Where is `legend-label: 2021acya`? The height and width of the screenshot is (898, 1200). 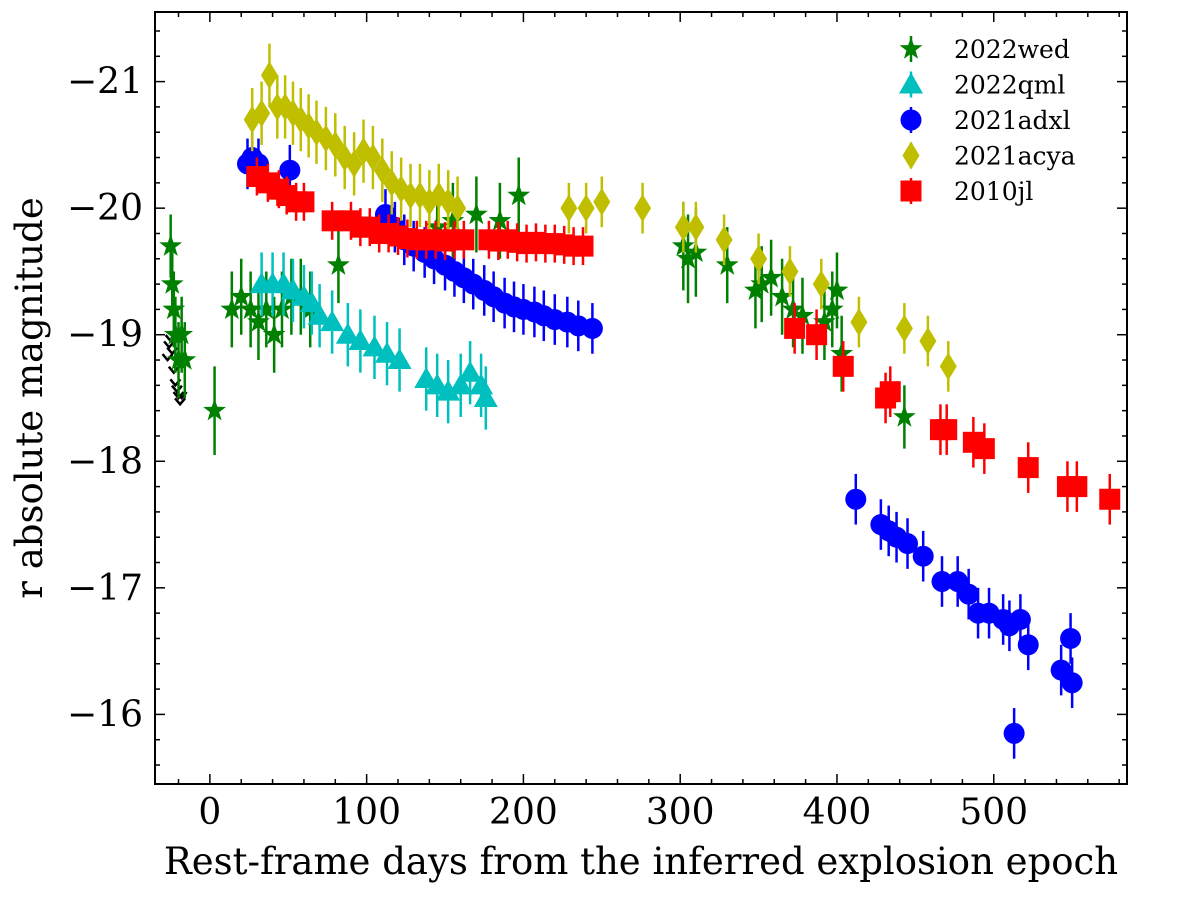 legend-label: 2021acya is located at coordinates (1015, 156).